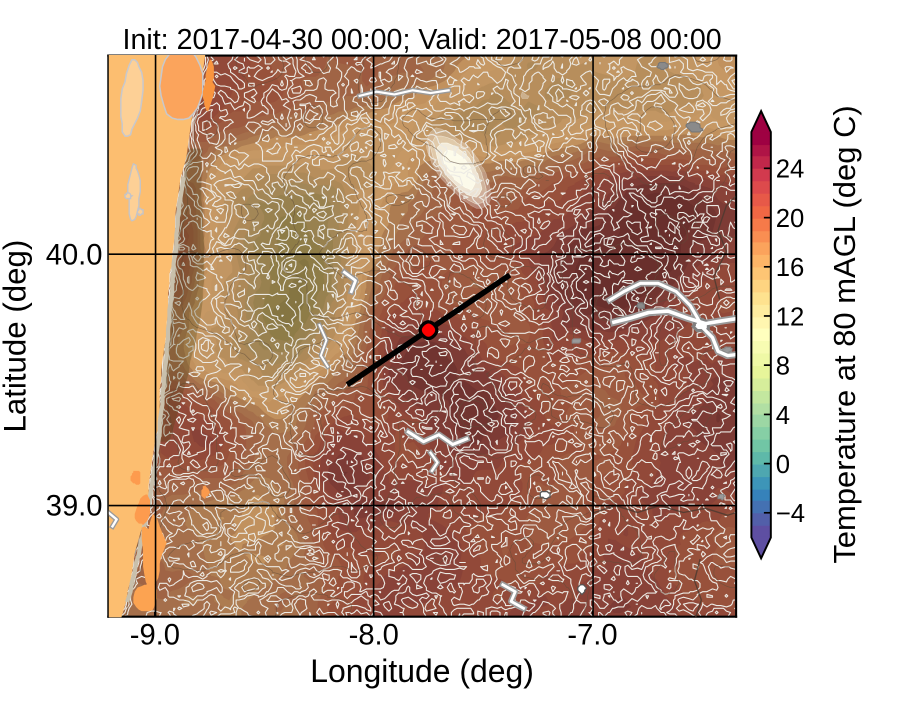 This screenshot has height=705, width=900. Describe the element at coordinates (790, 514) in the screenshot. I see `svg-text: −4` at that location.